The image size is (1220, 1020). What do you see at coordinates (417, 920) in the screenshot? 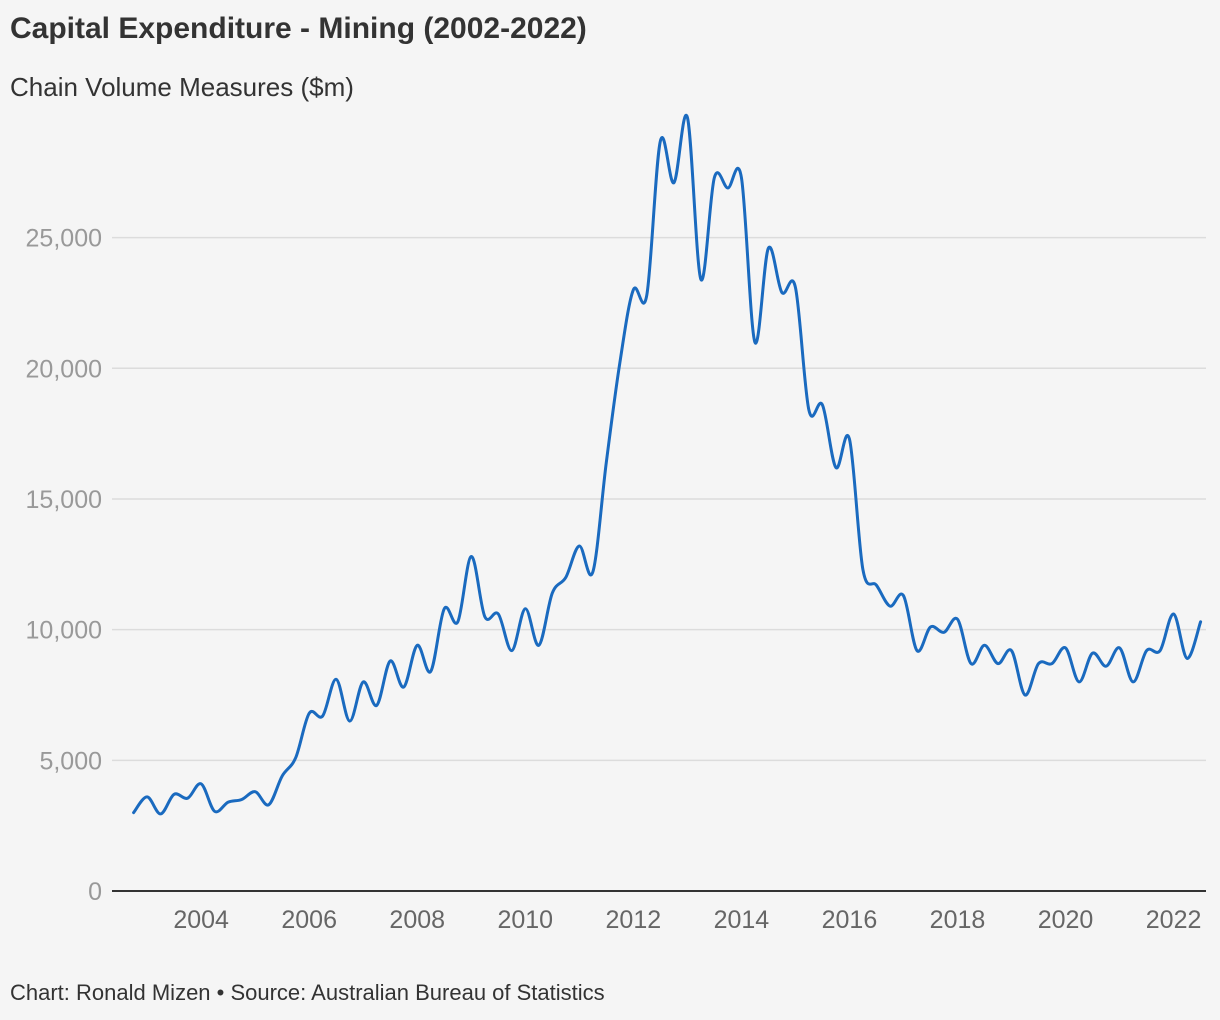
I see `x-tick-label: 2008` at bounding box center [417, 920].